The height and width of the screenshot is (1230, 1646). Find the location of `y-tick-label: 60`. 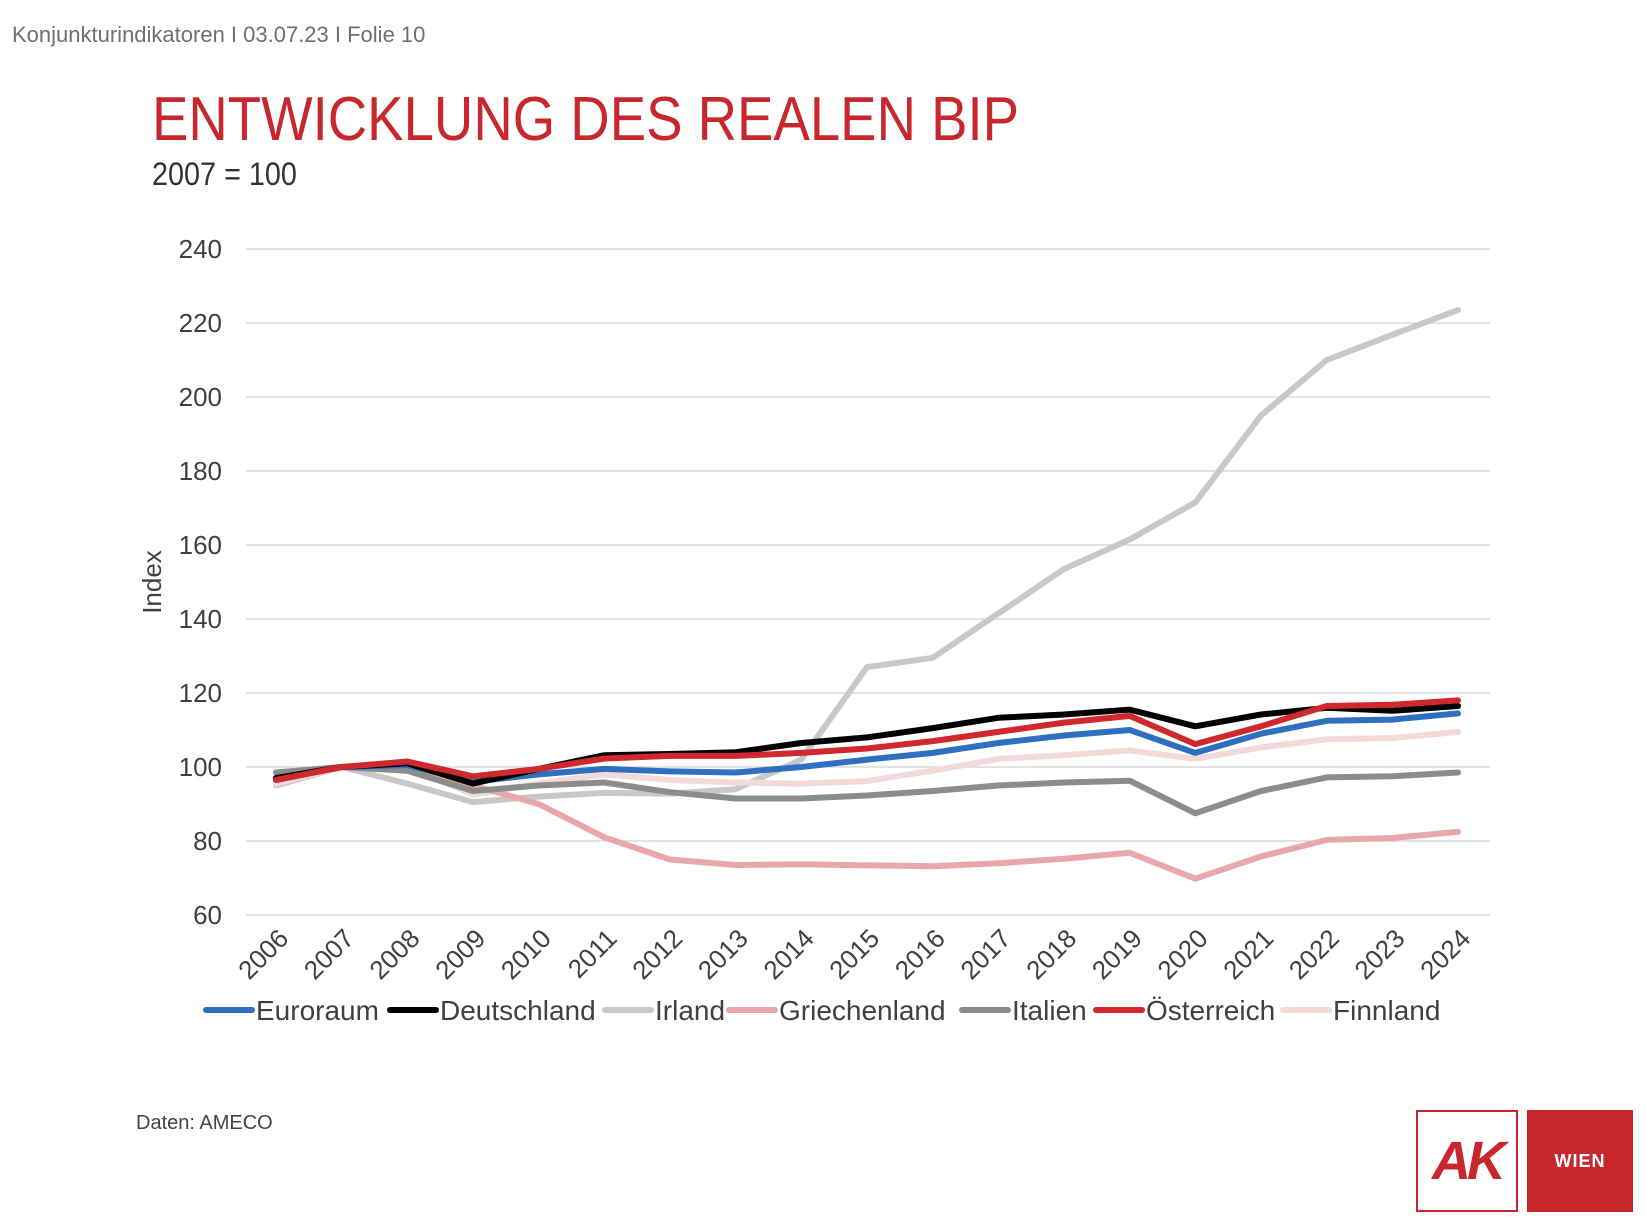

y-tick-label: 60 is located at coordinates (207, 915).